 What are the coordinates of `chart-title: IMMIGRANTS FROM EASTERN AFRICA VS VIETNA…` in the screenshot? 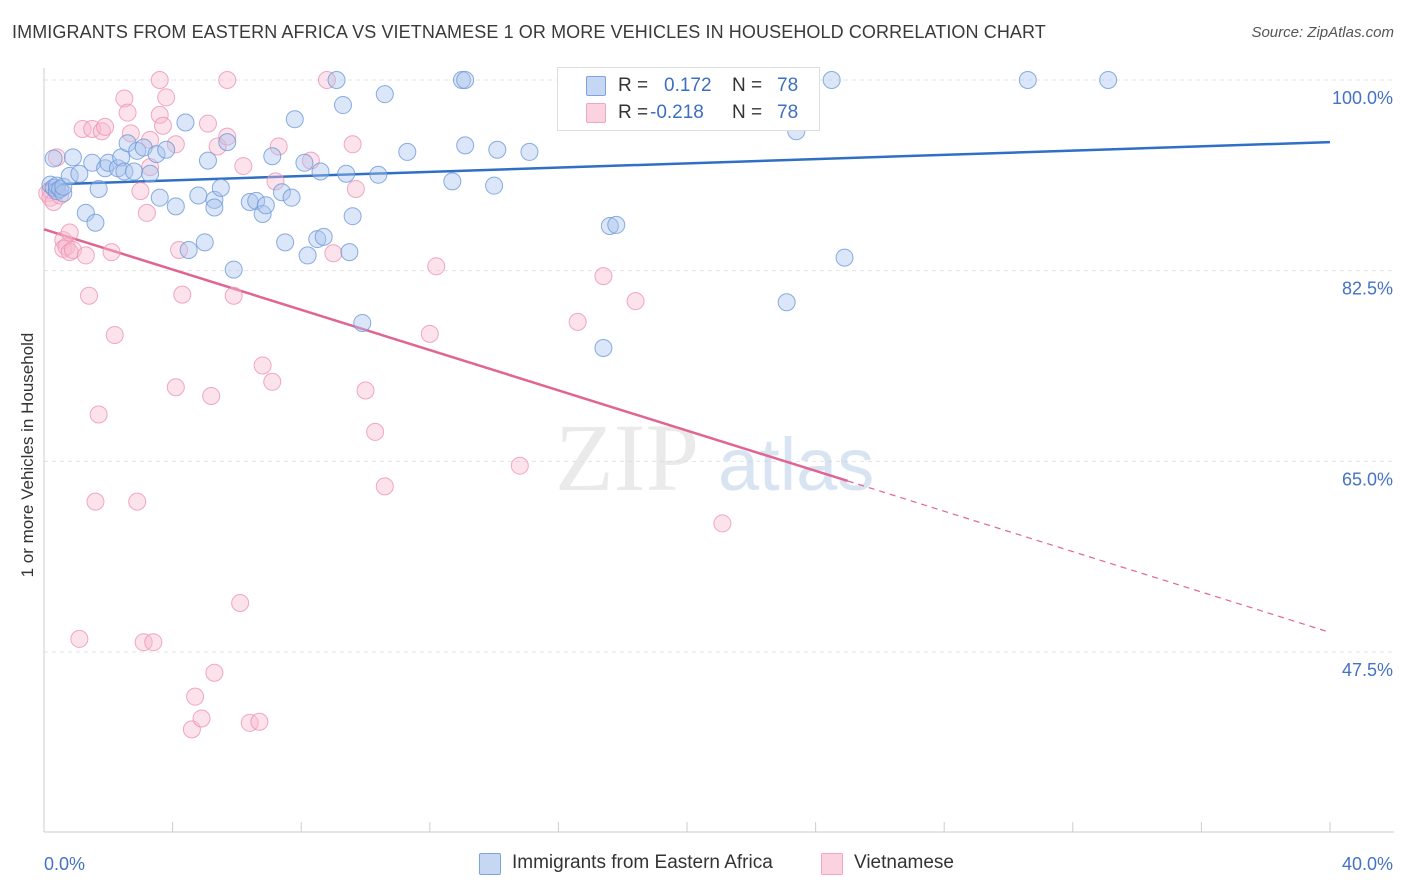 It's located at (529, 32).